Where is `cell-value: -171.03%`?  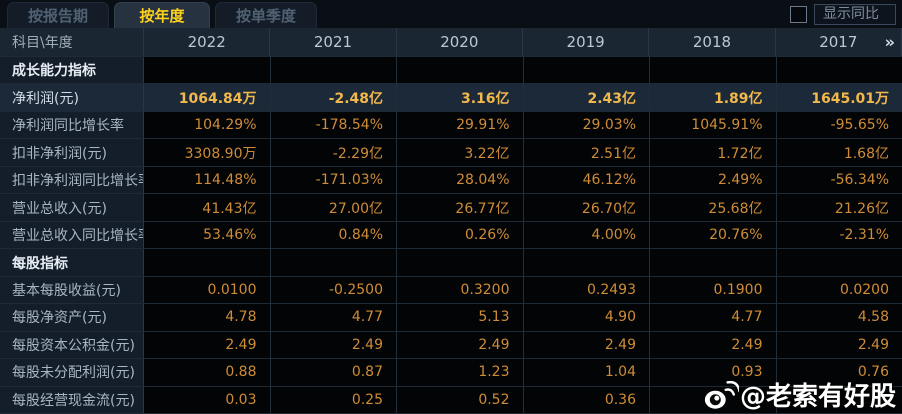 cell-value: -171.03% is located at coordinates (333, 180).